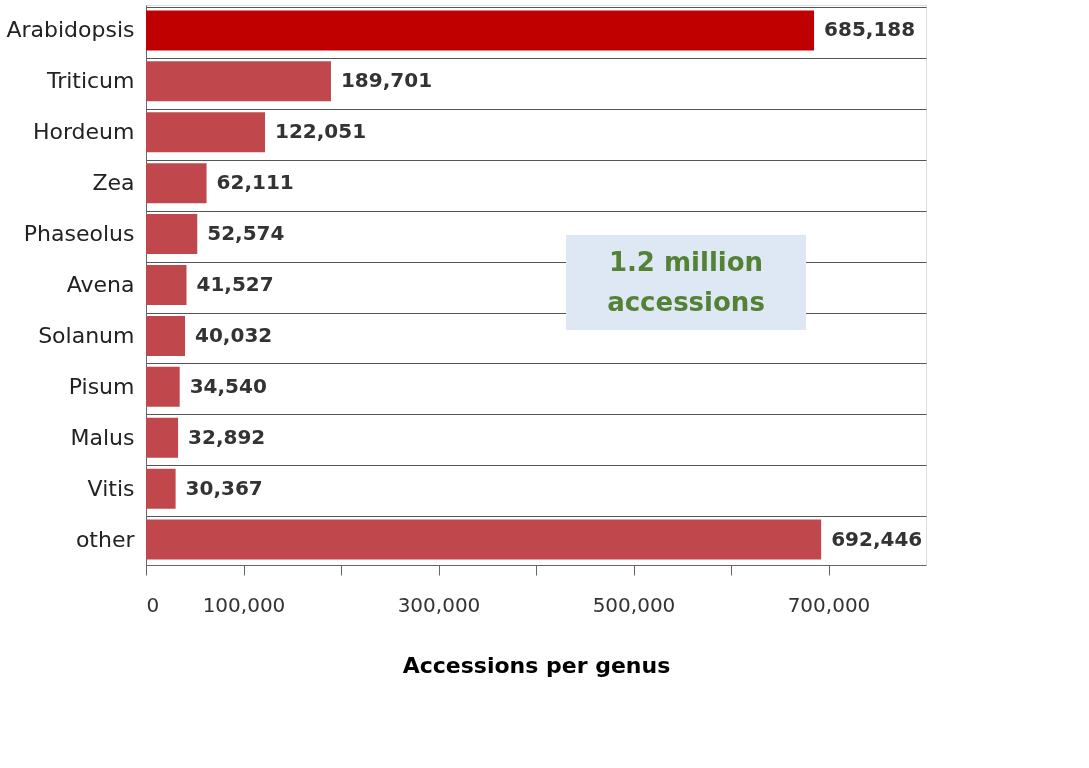  Describe the element at coordinates (536, 665) in the screenshot. I see `x-axis-title: Accessions per genus` at that location.